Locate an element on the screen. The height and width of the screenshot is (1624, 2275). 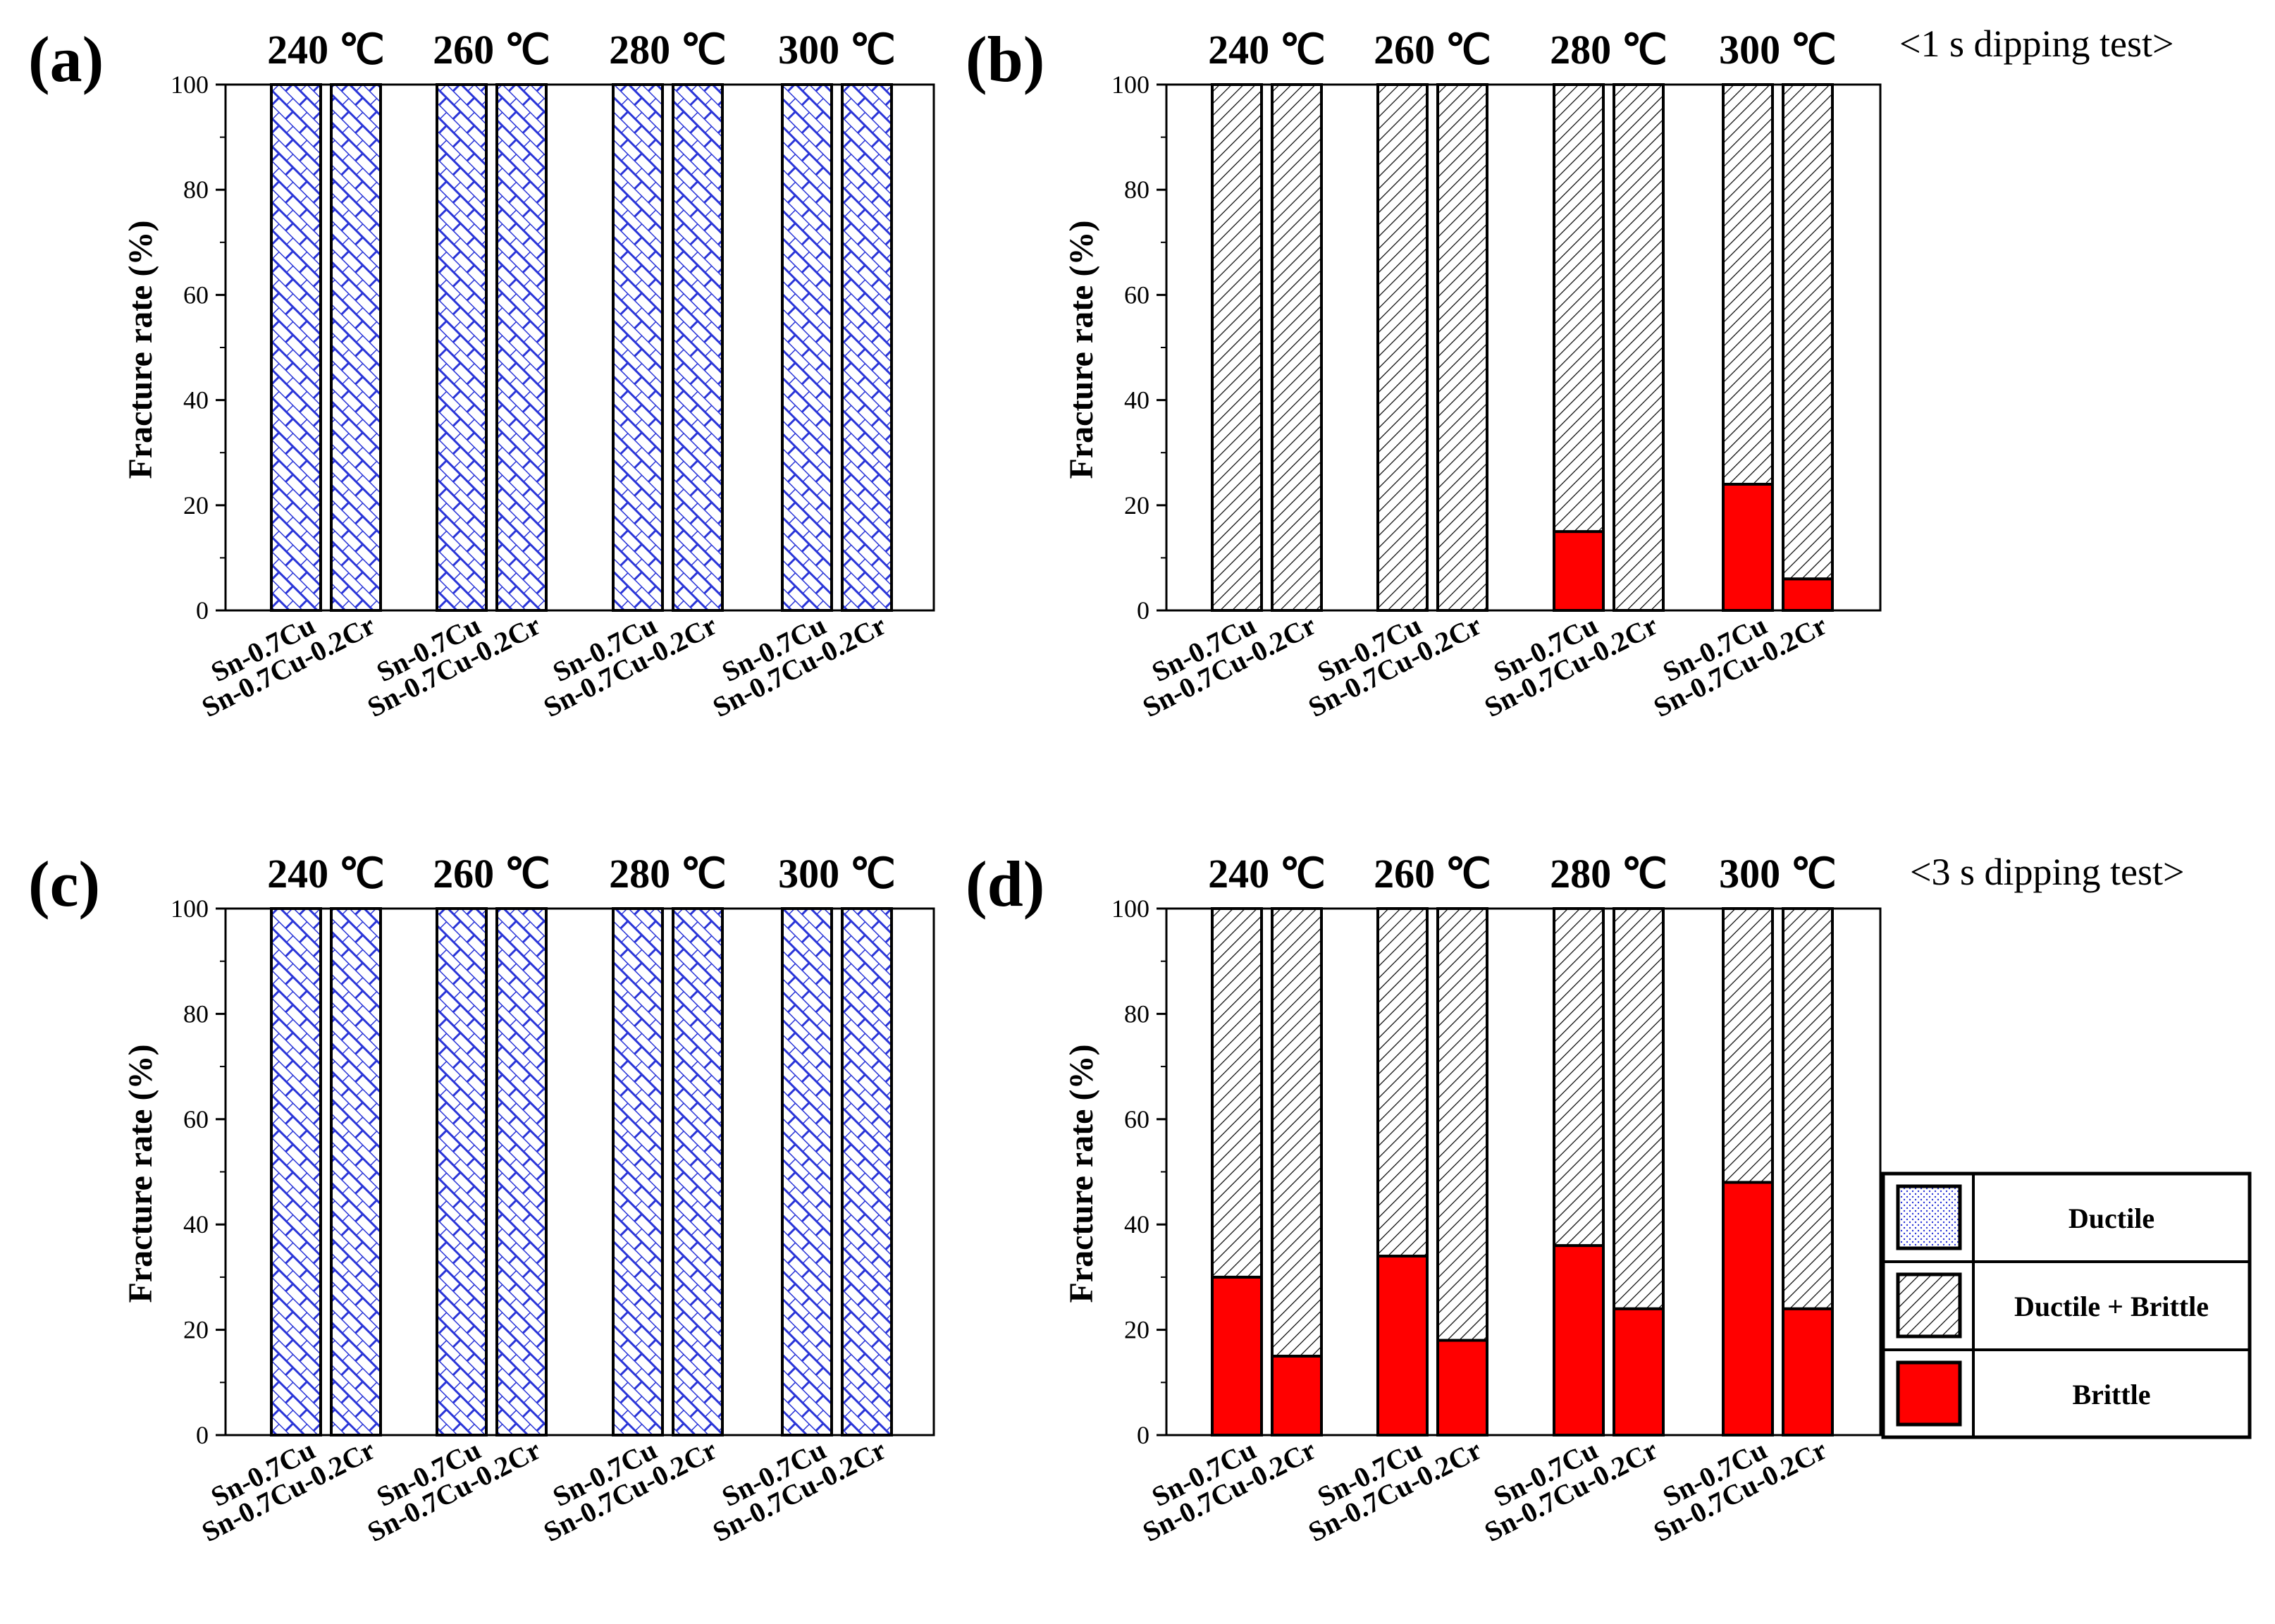
temperature-label-d-0: 240 ℃ is located at coordinates (1267, 874).